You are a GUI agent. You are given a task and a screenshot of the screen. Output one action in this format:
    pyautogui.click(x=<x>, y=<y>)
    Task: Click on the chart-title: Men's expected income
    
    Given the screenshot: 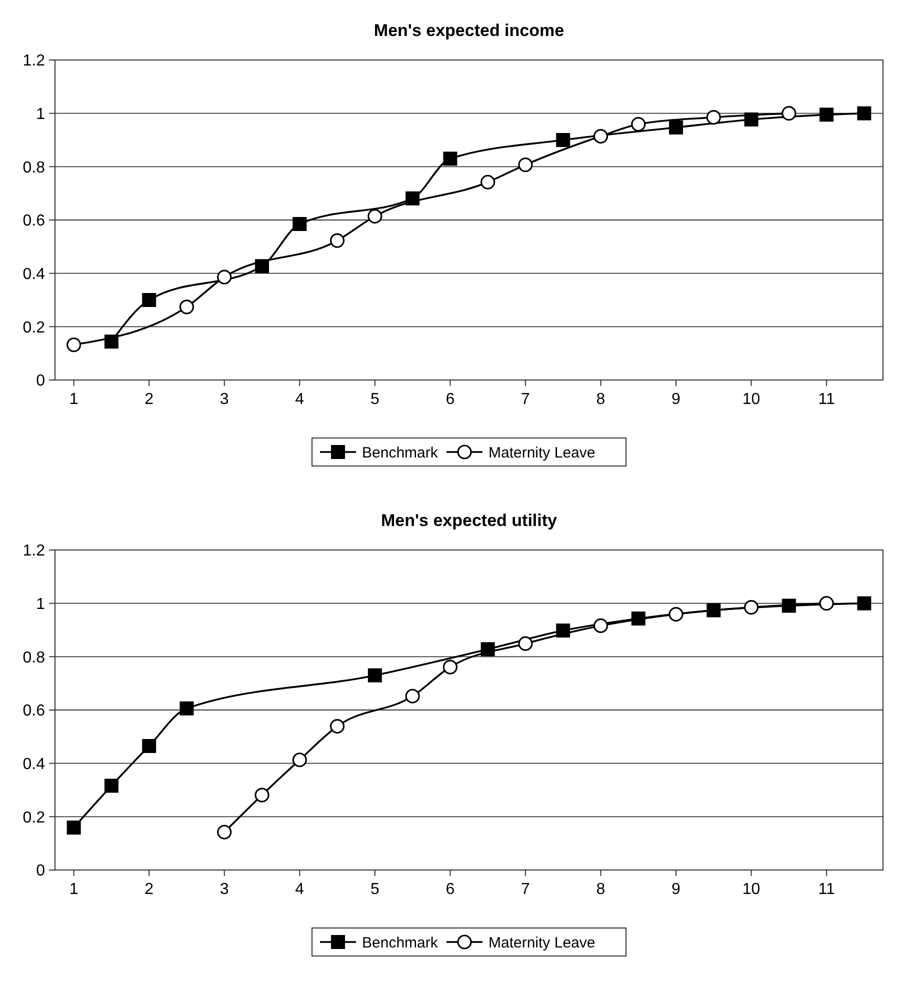 What is the action you would take?
    pyautogui.click(x=469, y=30)
    